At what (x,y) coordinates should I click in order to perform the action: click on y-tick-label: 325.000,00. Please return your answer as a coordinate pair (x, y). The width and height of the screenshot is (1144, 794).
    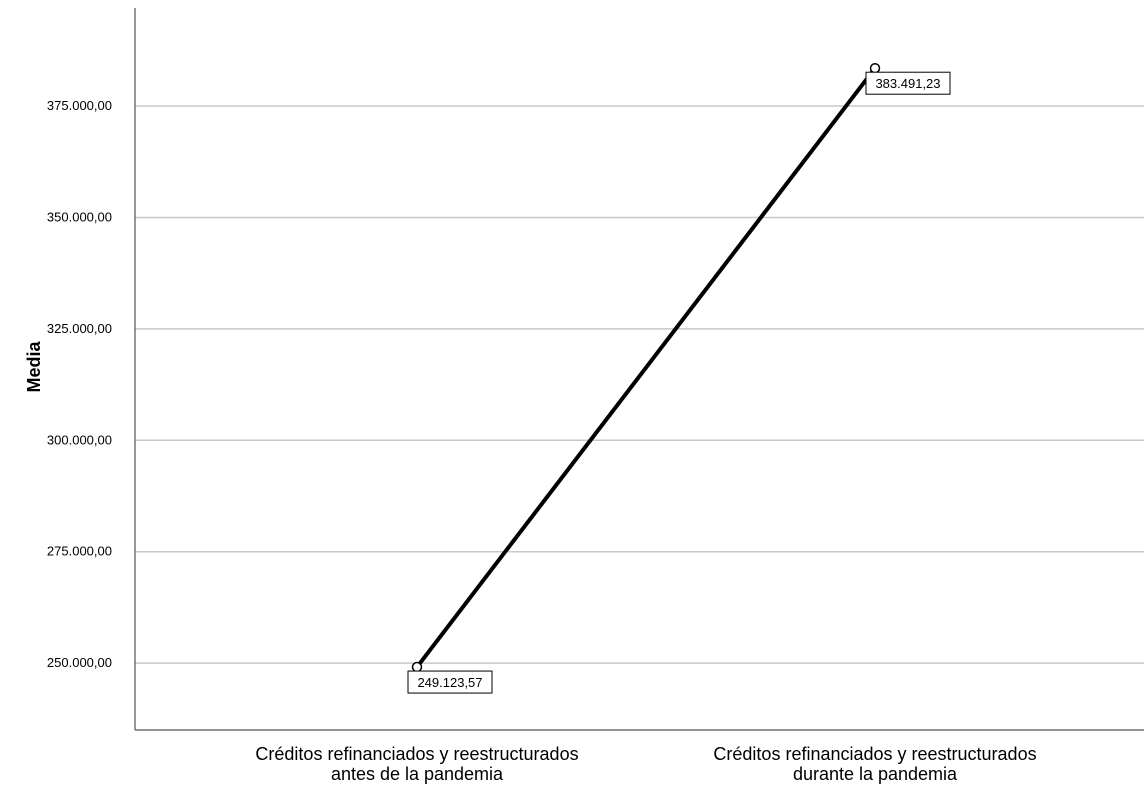
    Looking at the image, I should click on (79, 328).